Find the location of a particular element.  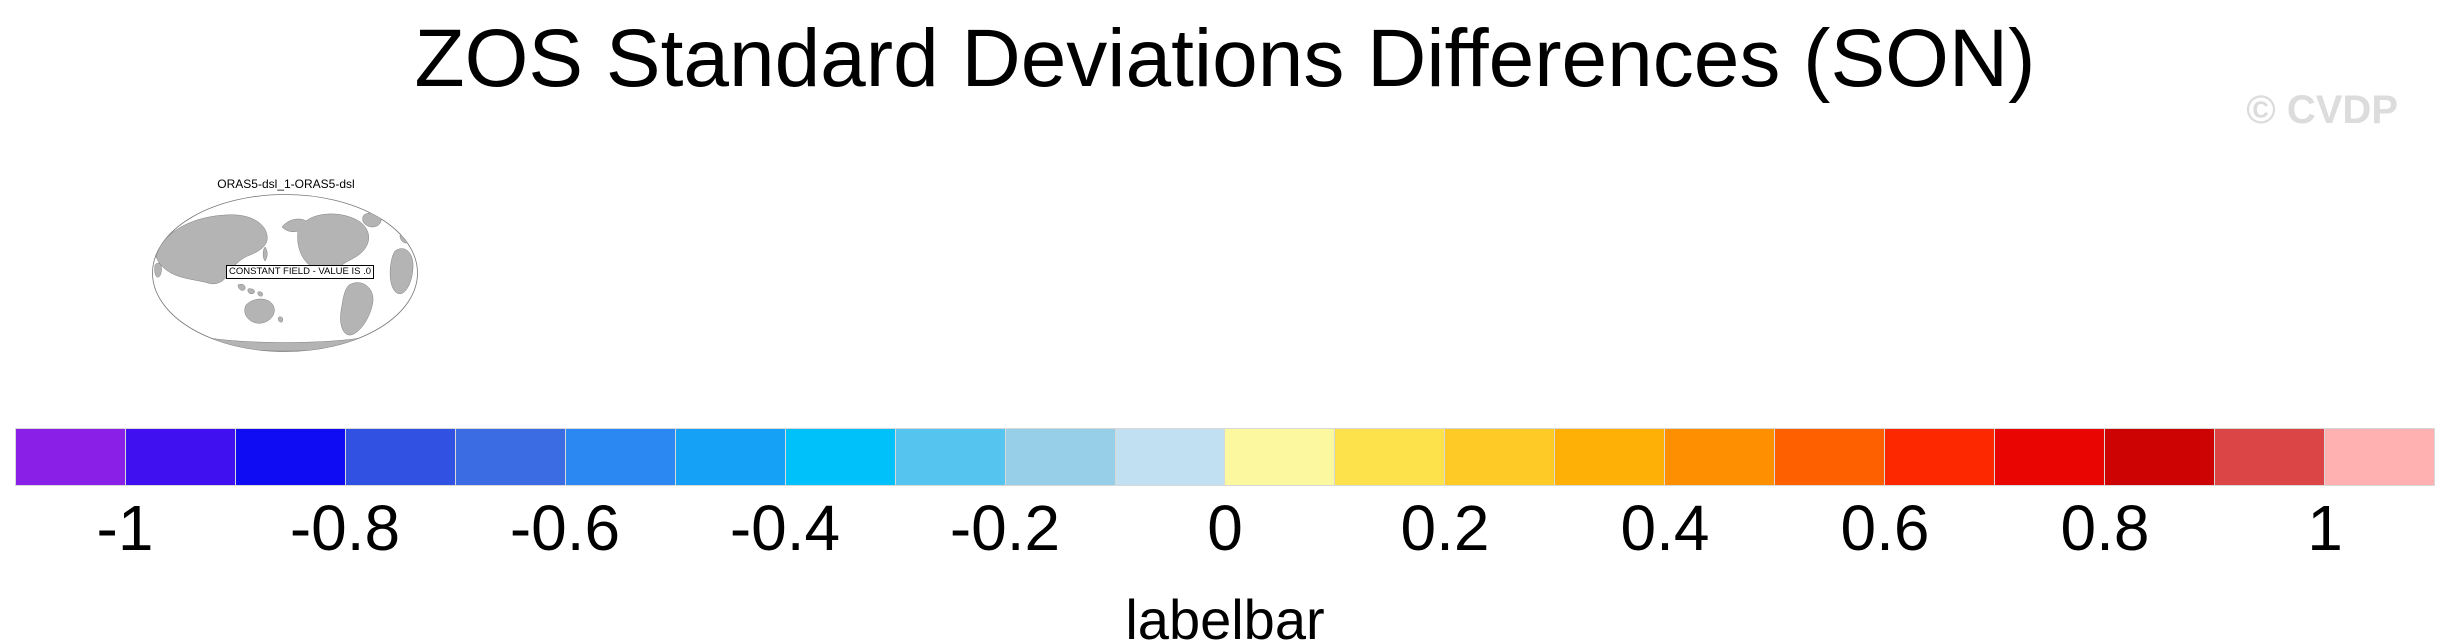

world-map-thumbnail: ORAS5-dsl_1-ORAS5-dsl is located at coordinates (286, 267).